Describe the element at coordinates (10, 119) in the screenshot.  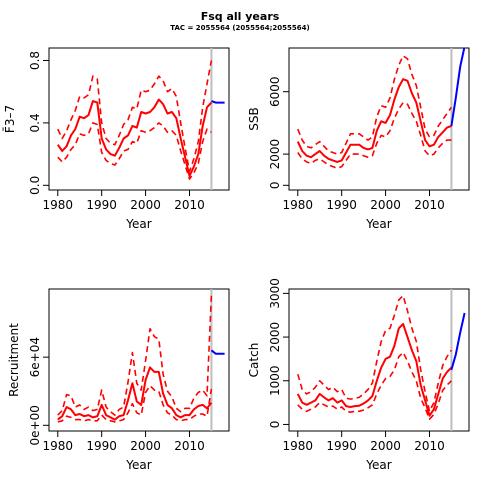
I see `y-axis-label: F̄3–7` at that location.